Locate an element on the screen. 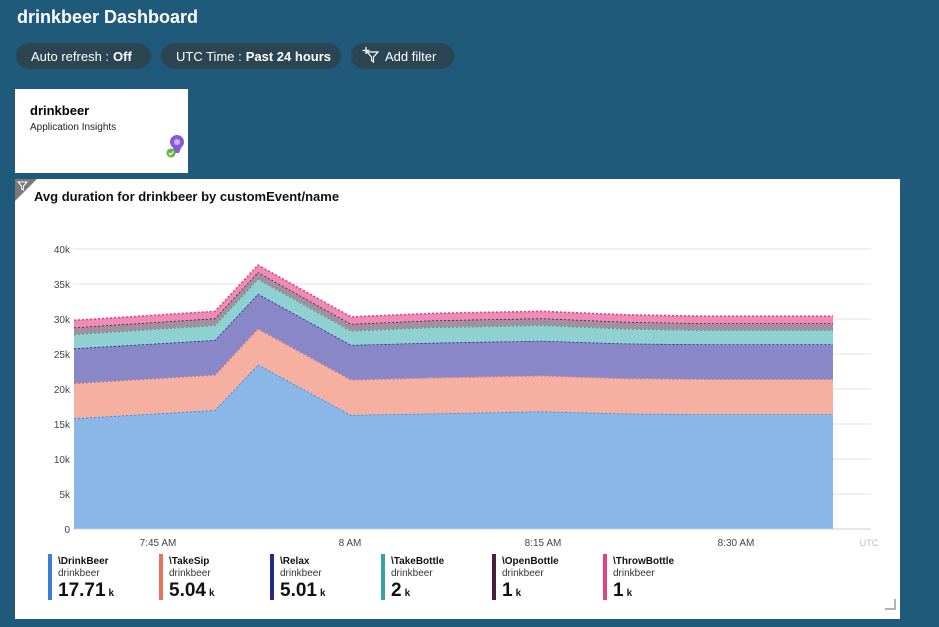  y-tick-label: 5k is located at coordinates (65, 495).